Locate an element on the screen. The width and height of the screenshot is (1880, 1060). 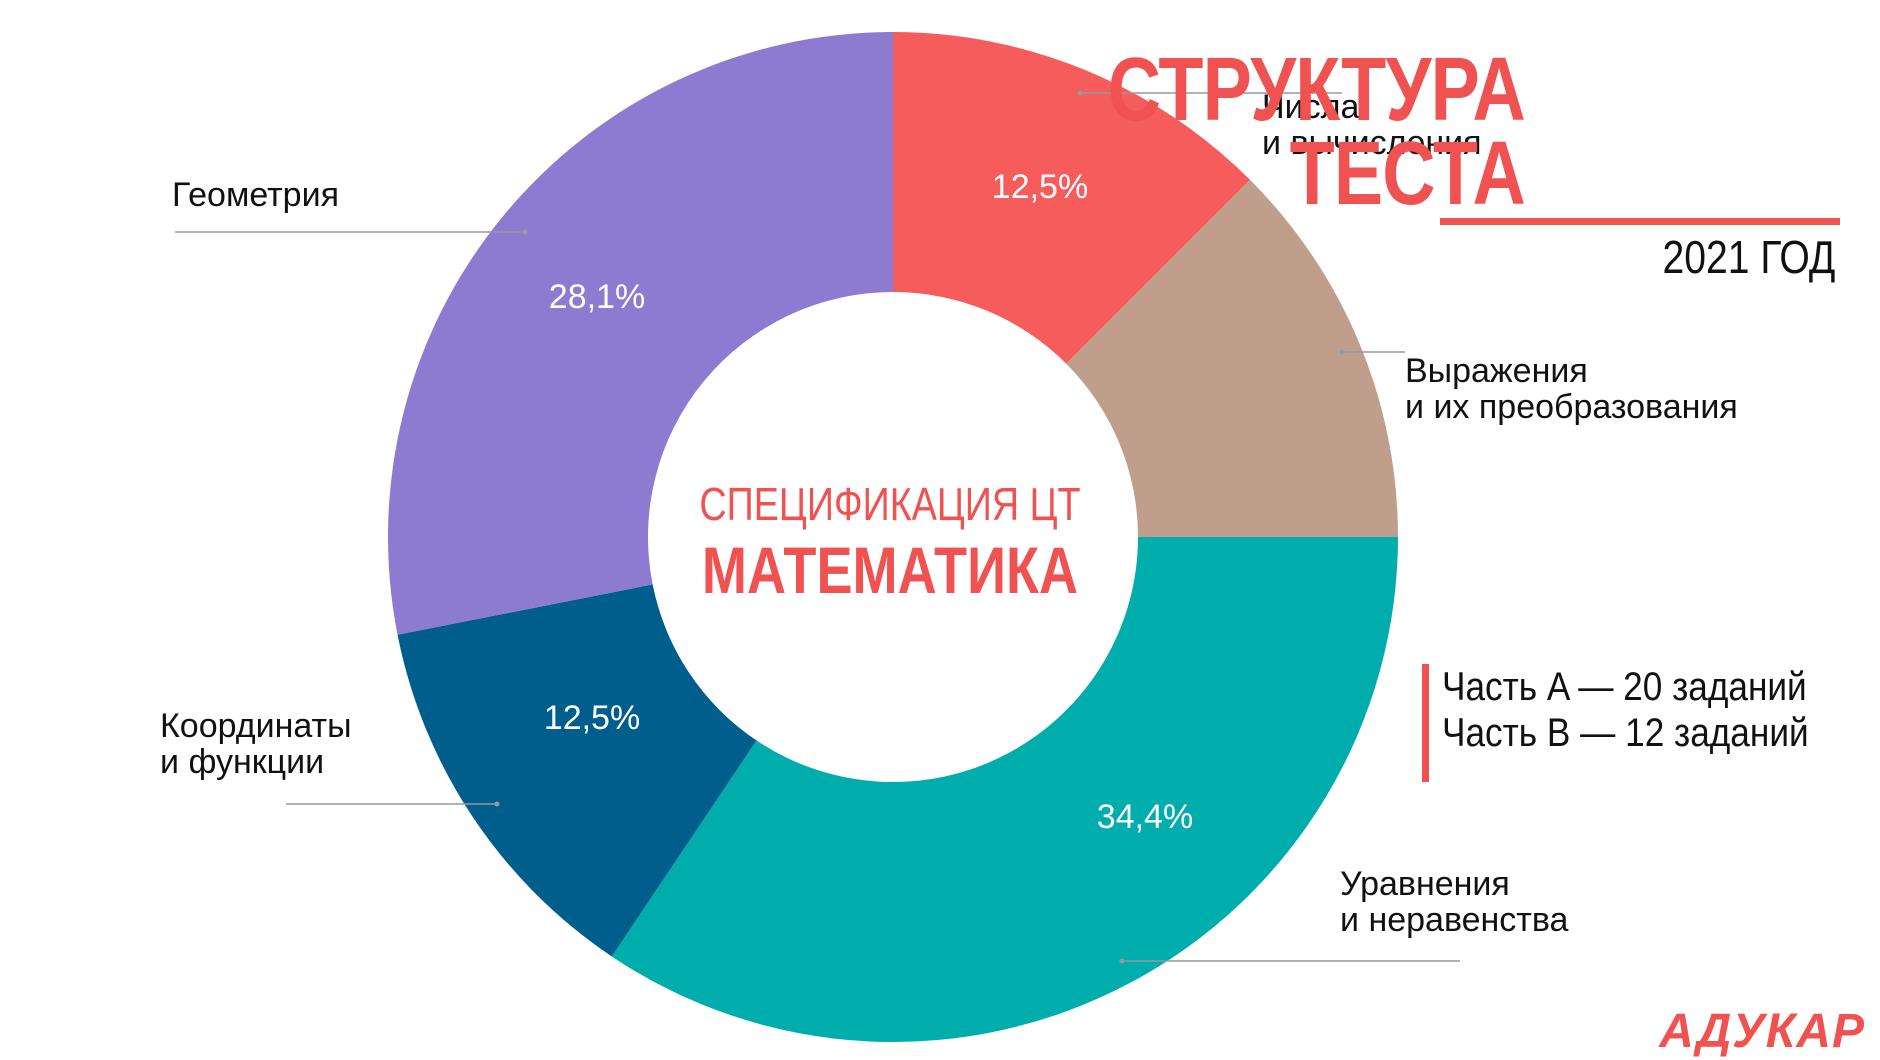
value-label-numbers: 12,5% is located at coordinates (1040, 187).